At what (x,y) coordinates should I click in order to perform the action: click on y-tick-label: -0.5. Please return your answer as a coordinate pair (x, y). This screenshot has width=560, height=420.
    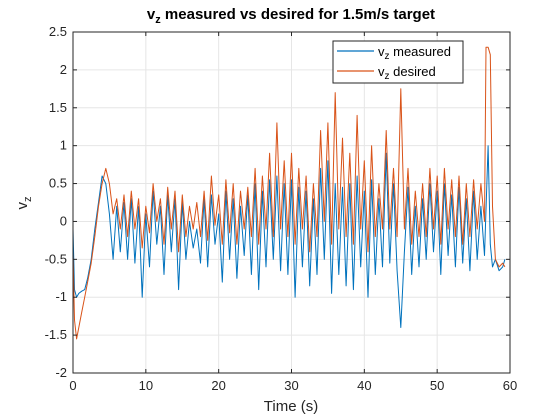
    Looking at the image, I should click on (56, 258).